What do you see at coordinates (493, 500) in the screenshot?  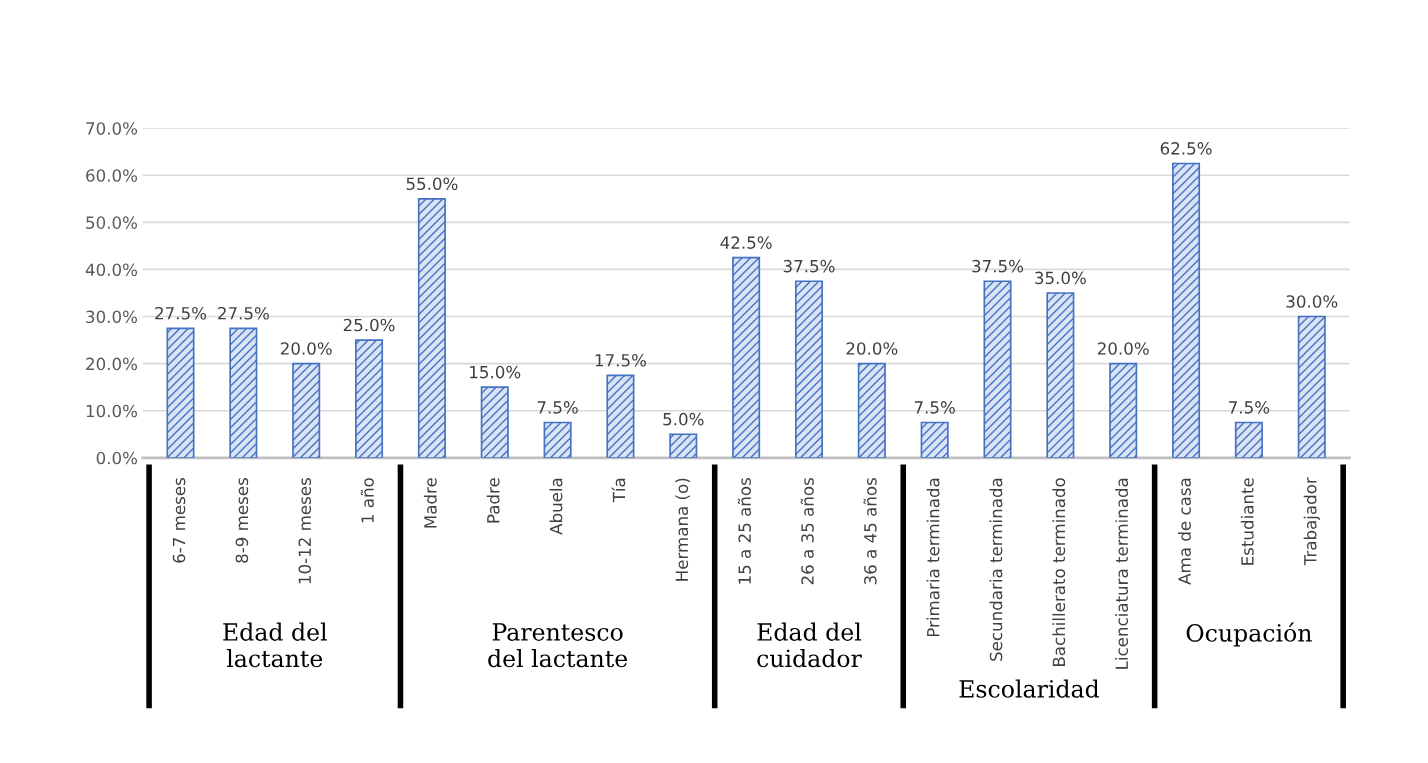 I see `x-tick-label: Padre` at bounding box center [493, 500].